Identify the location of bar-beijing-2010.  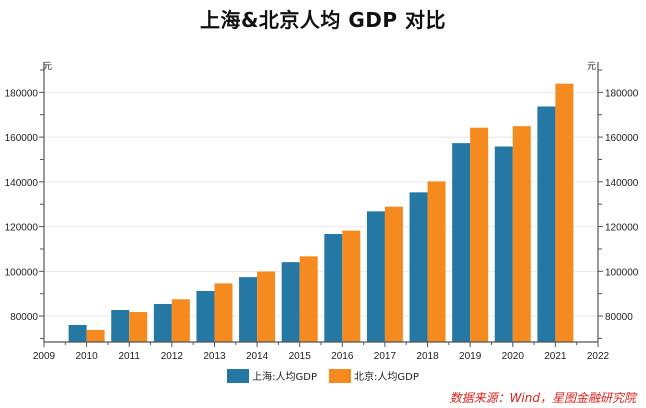
(95, 335).